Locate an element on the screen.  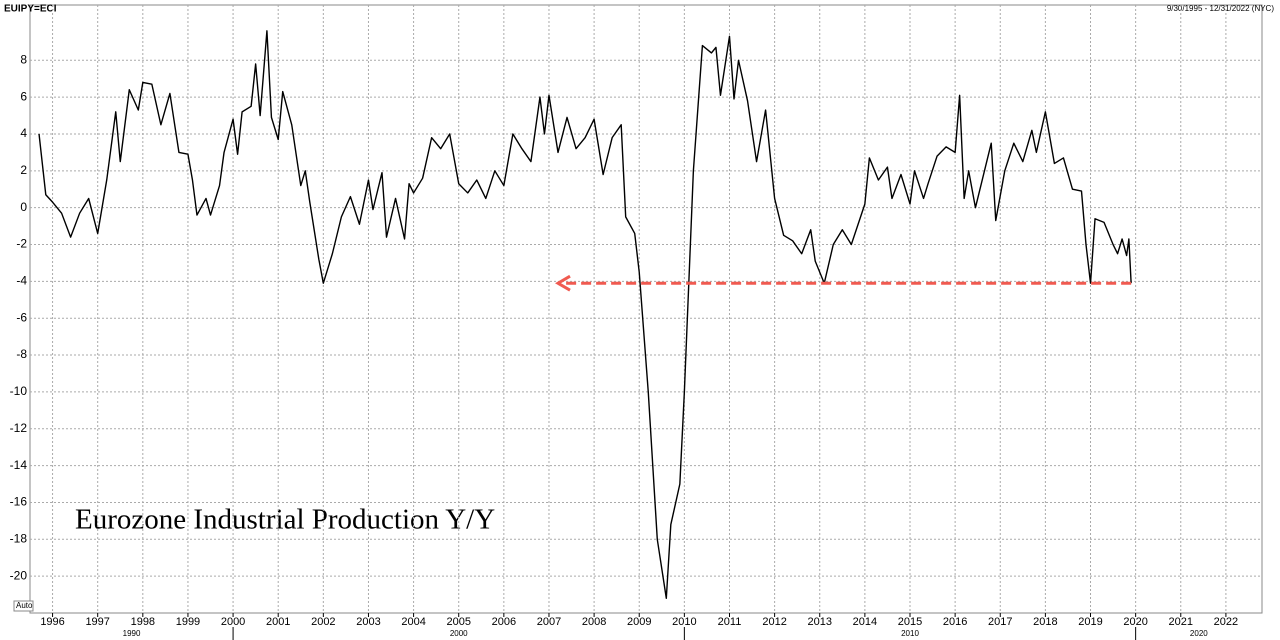
x-tick-label: 2002 is located at coordinates (323, 622).